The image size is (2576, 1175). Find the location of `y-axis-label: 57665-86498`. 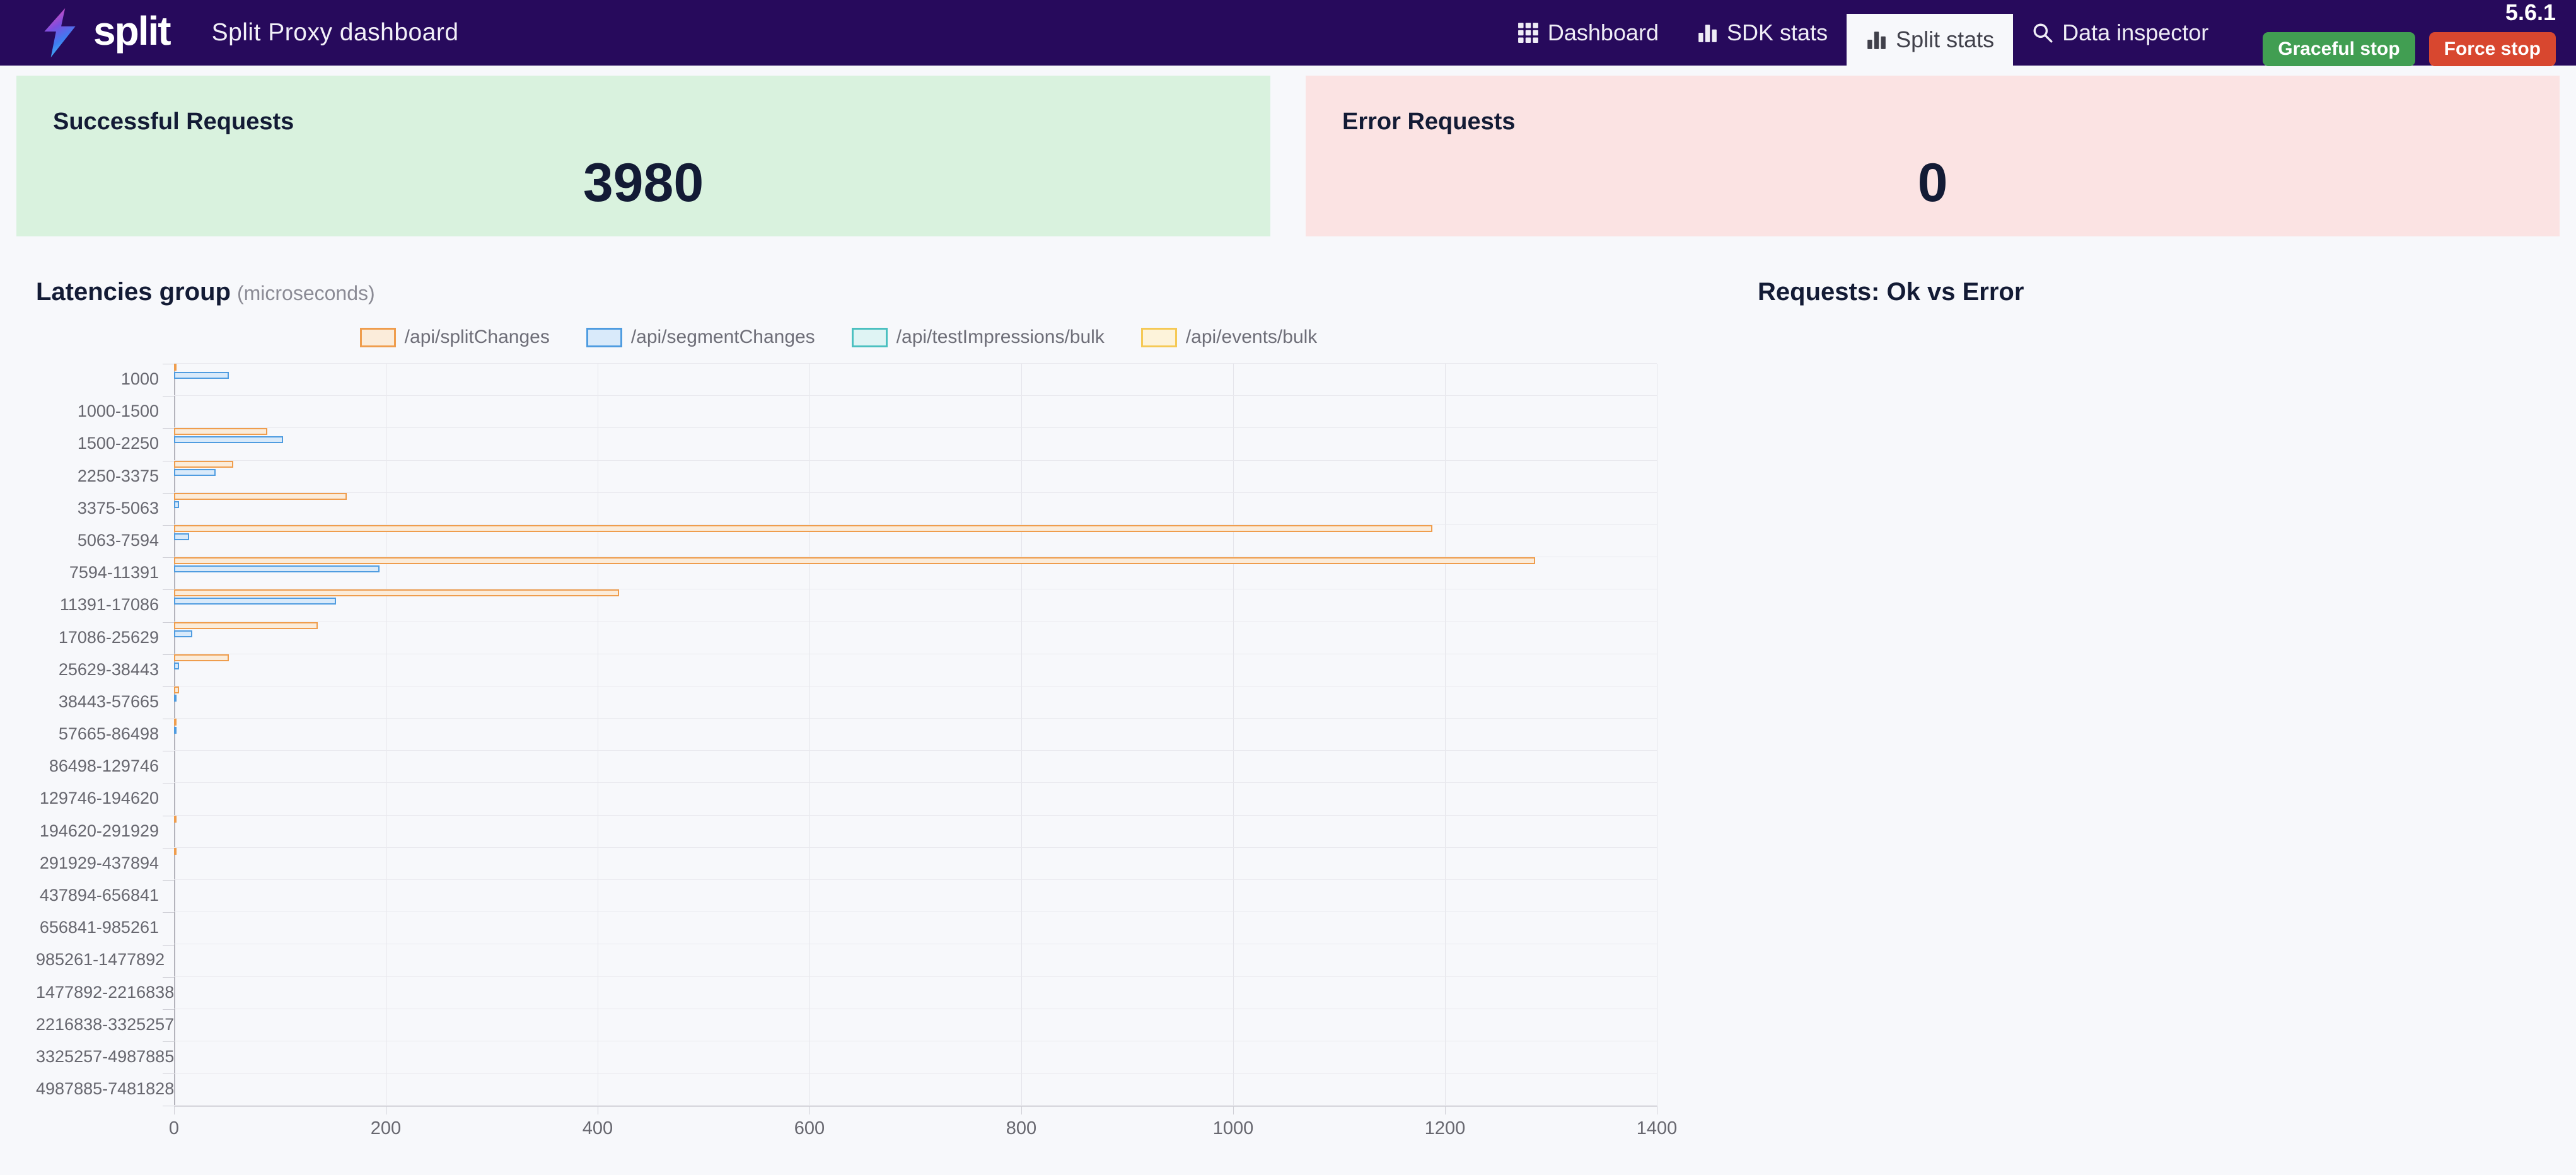

y-axis-label: 57665-86498 is located at coordinates (109, 734).